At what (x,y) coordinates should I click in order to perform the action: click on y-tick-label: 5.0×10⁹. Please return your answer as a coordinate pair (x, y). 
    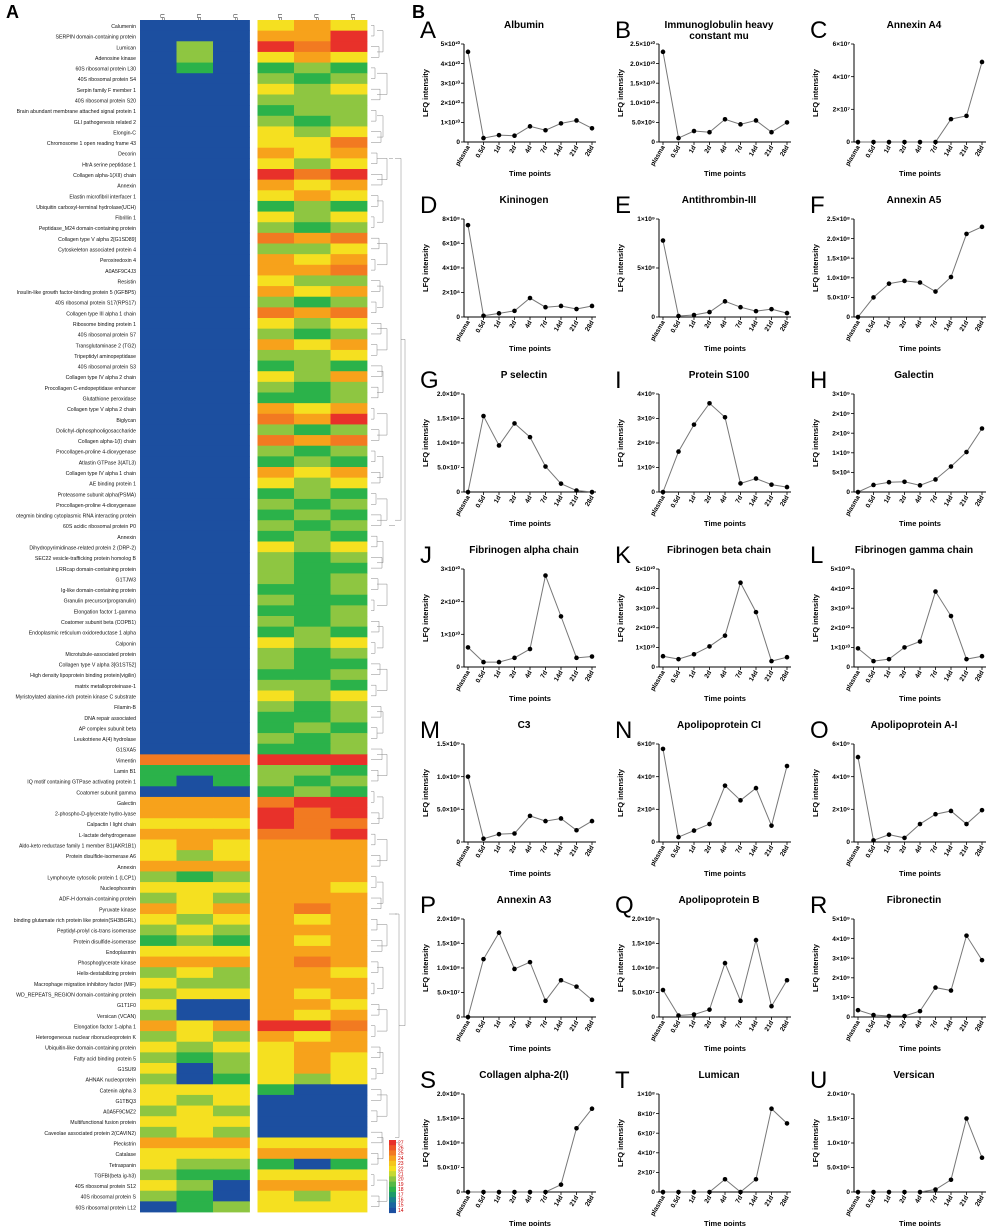
    Looking at the image, I should click on (643, 123).